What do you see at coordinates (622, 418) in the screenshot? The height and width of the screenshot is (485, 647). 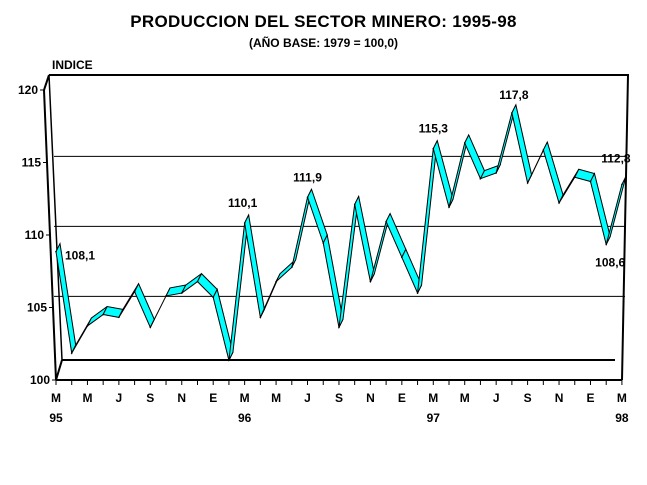 I see `x-tick-label-year: 98` at bounding box center [622, 418].